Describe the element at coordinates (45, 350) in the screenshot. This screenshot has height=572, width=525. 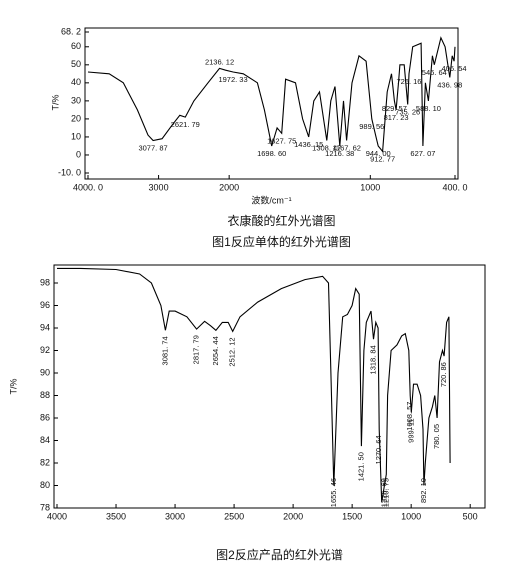
I see `y-tick-label: 92` at that location.